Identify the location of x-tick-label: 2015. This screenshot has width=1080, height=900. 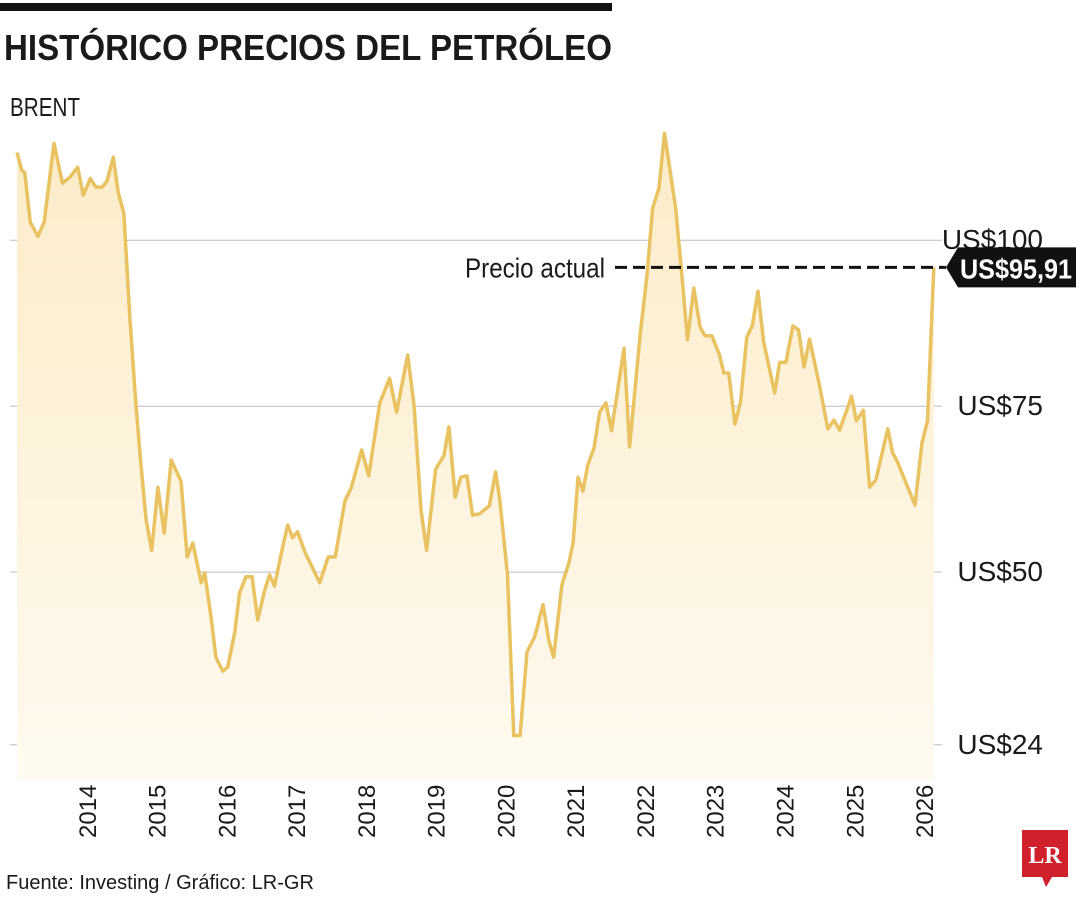
(158, 811).